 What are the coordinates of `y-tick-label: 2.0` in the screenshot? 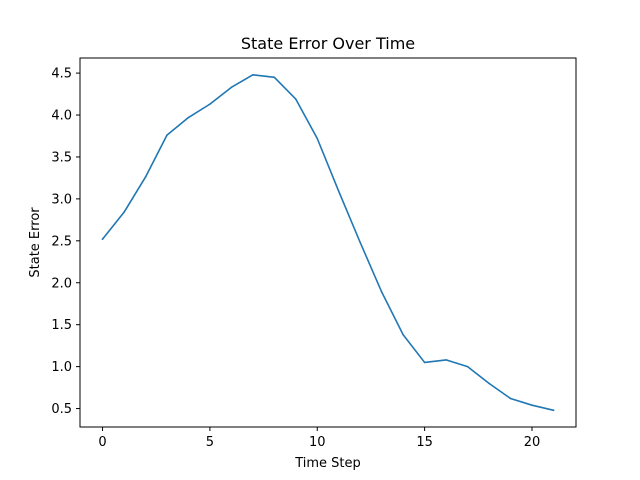 It's located at (61, 283).